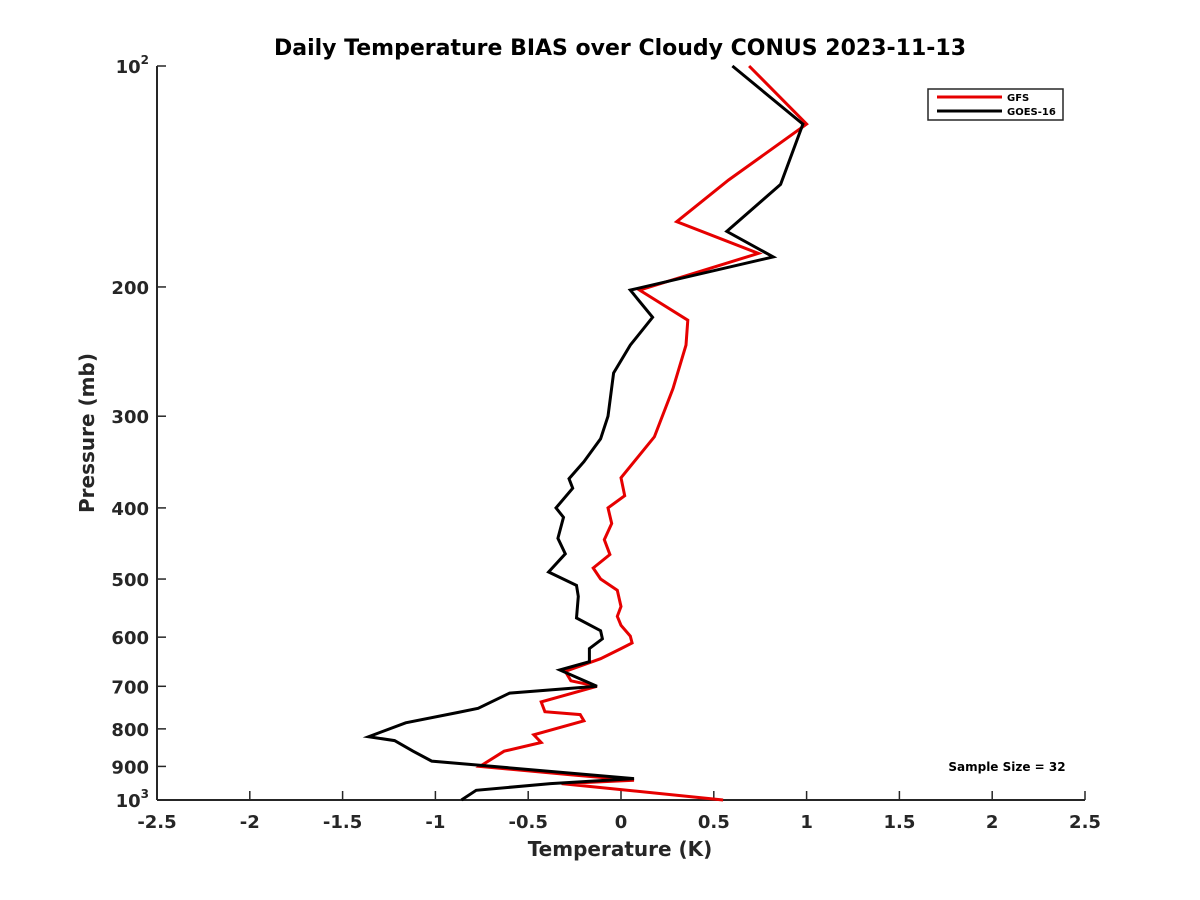  What do you see at coordinates (1006, 767) in the screenshot?
I see `sample-size-annotation: Sample Size = 32` at bounding box center [1006, 767].